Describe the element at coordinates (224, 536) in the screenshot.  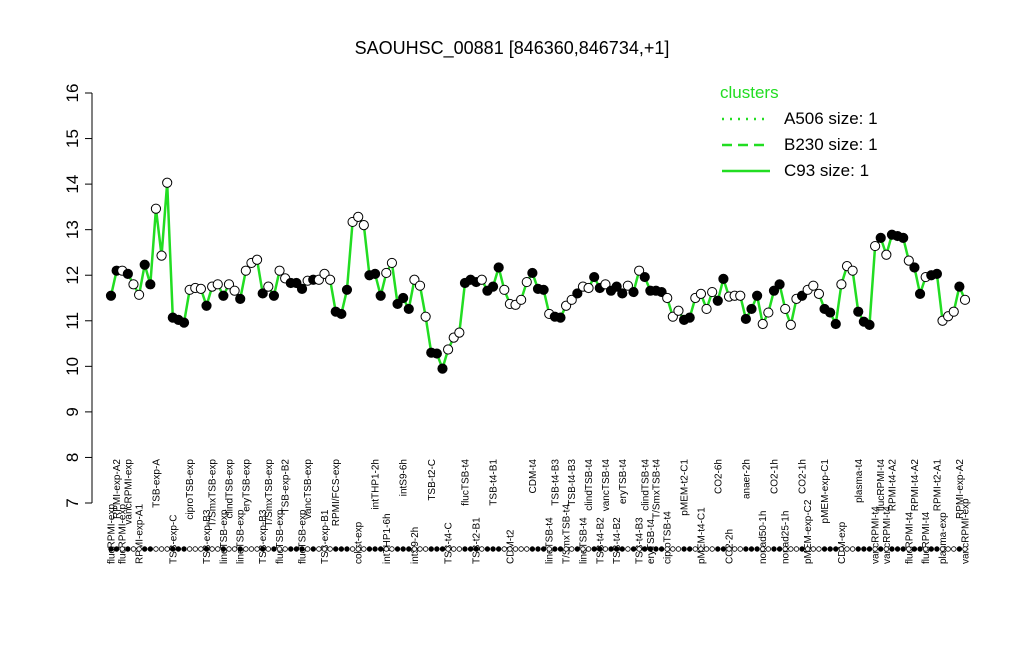
I see `x-tick-label: lineTSB-exp` at that location.